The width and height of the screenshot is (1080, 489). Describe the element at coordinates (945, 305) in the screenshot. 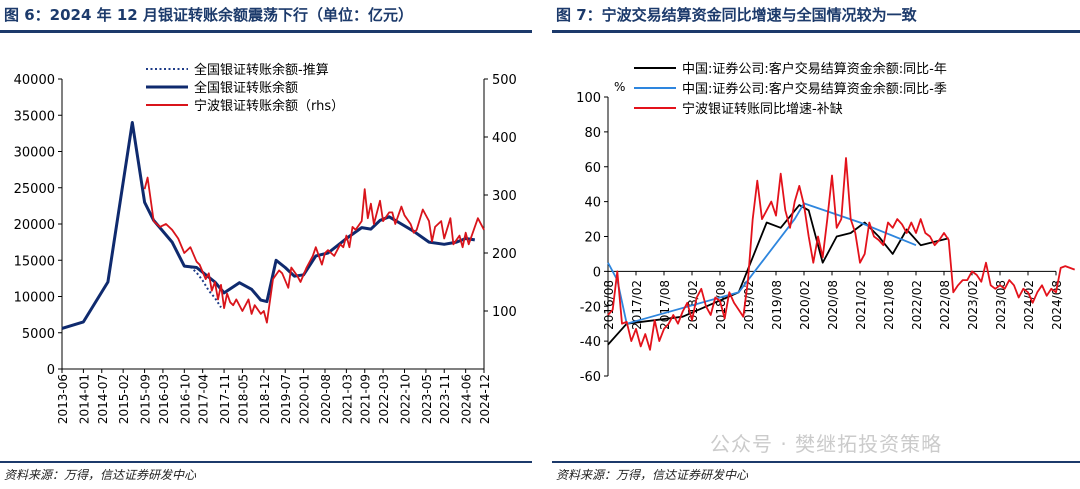

I see `x-tick-label: 2022/08` at that location.